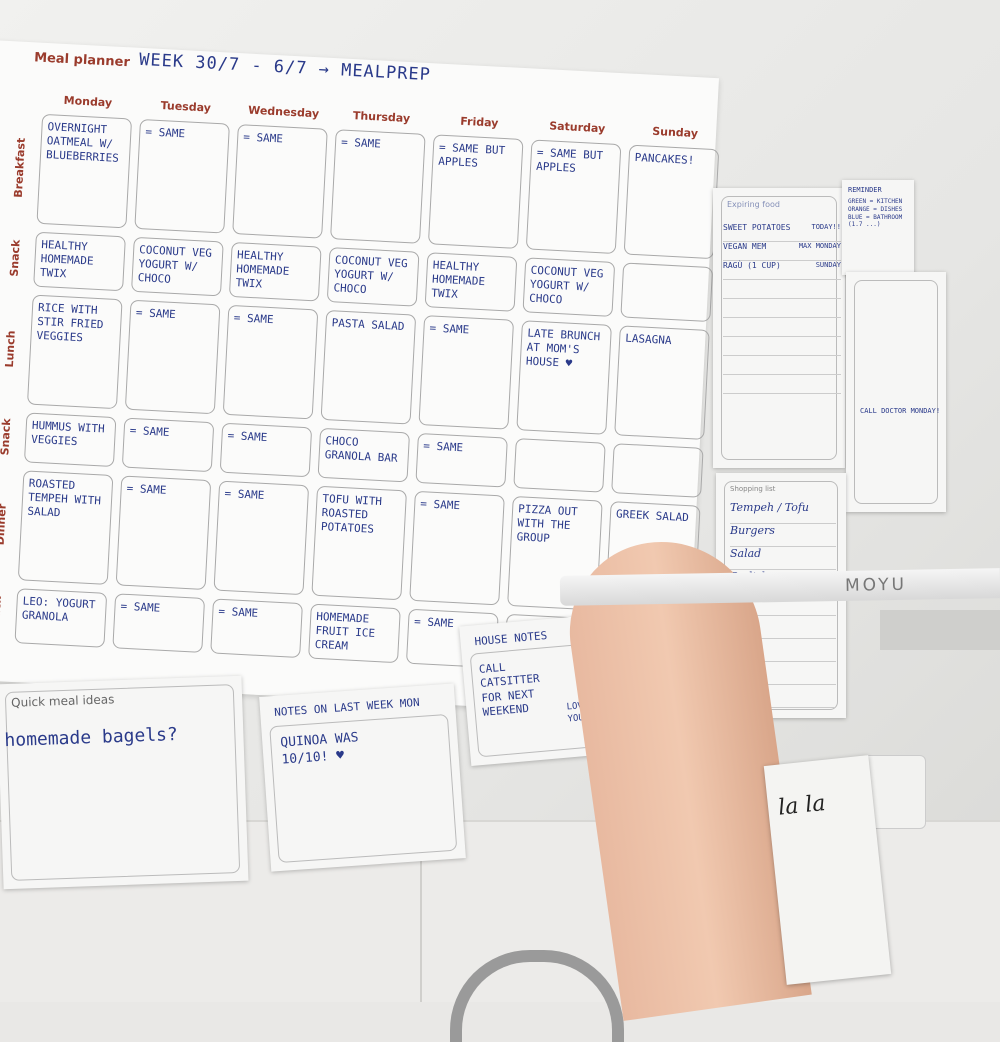 This screenshot has height=1042, width=1000. What do you see at coordinates (84, 171) in the screenshot?
I see `meal-cell: Overnight oatmeal w/ blueberries` at bounding box center [84, 171].